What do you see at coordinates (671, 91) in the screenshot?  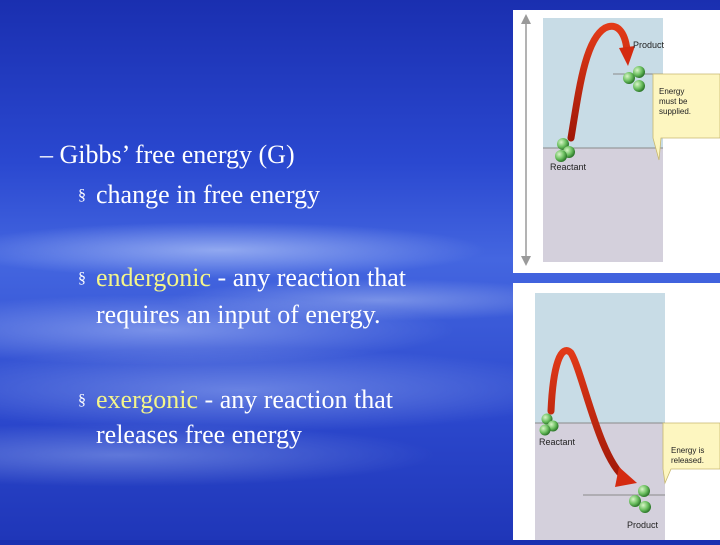 I see `energy-supplied-label-1: Energy` at bounding box center [671, 91].